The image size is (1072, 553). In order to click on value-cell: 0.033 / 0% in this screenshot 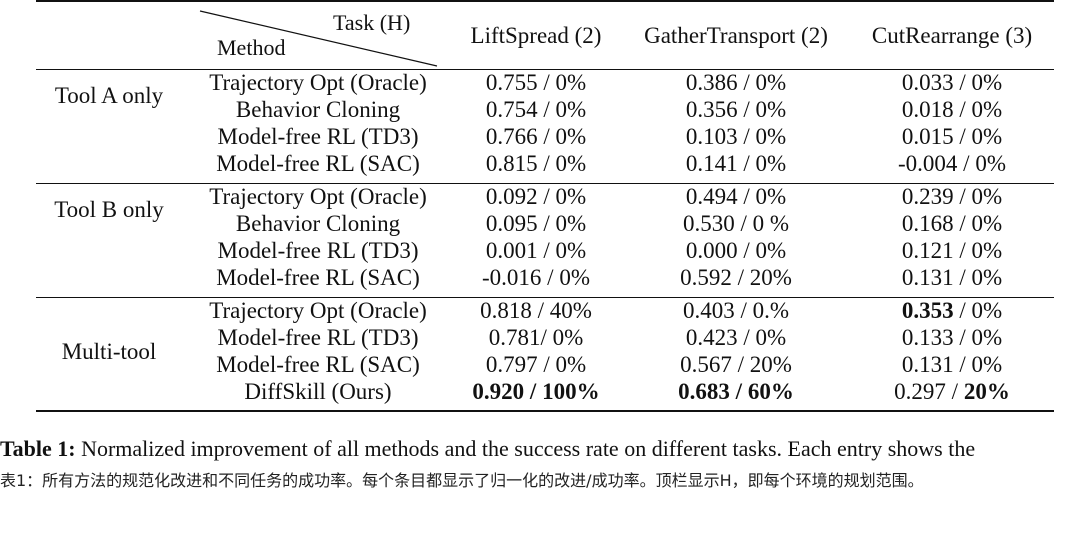, I will do `click(952, 82)`.